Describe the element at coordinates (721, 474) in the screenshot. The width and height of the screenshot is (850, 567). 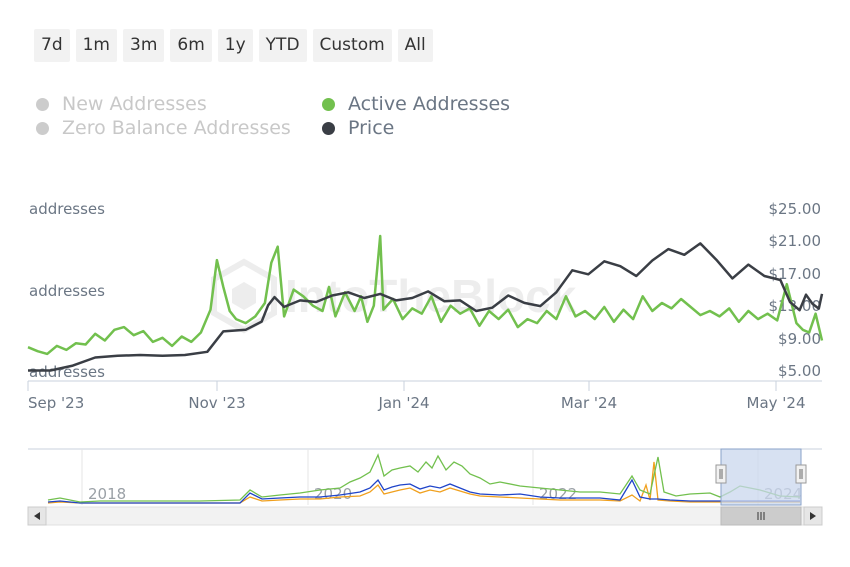
I see `navigator-left-handle` at that location.